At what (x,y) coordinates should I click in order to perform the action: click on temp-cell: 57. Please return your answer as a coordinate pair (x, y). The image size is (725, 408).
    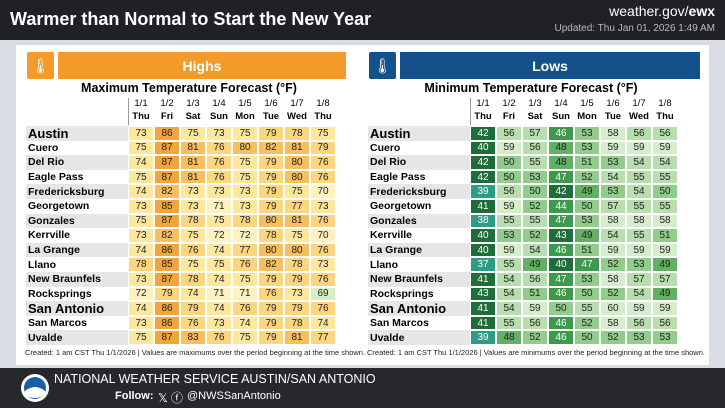
    Looking at the image, I should click on (535, 133).